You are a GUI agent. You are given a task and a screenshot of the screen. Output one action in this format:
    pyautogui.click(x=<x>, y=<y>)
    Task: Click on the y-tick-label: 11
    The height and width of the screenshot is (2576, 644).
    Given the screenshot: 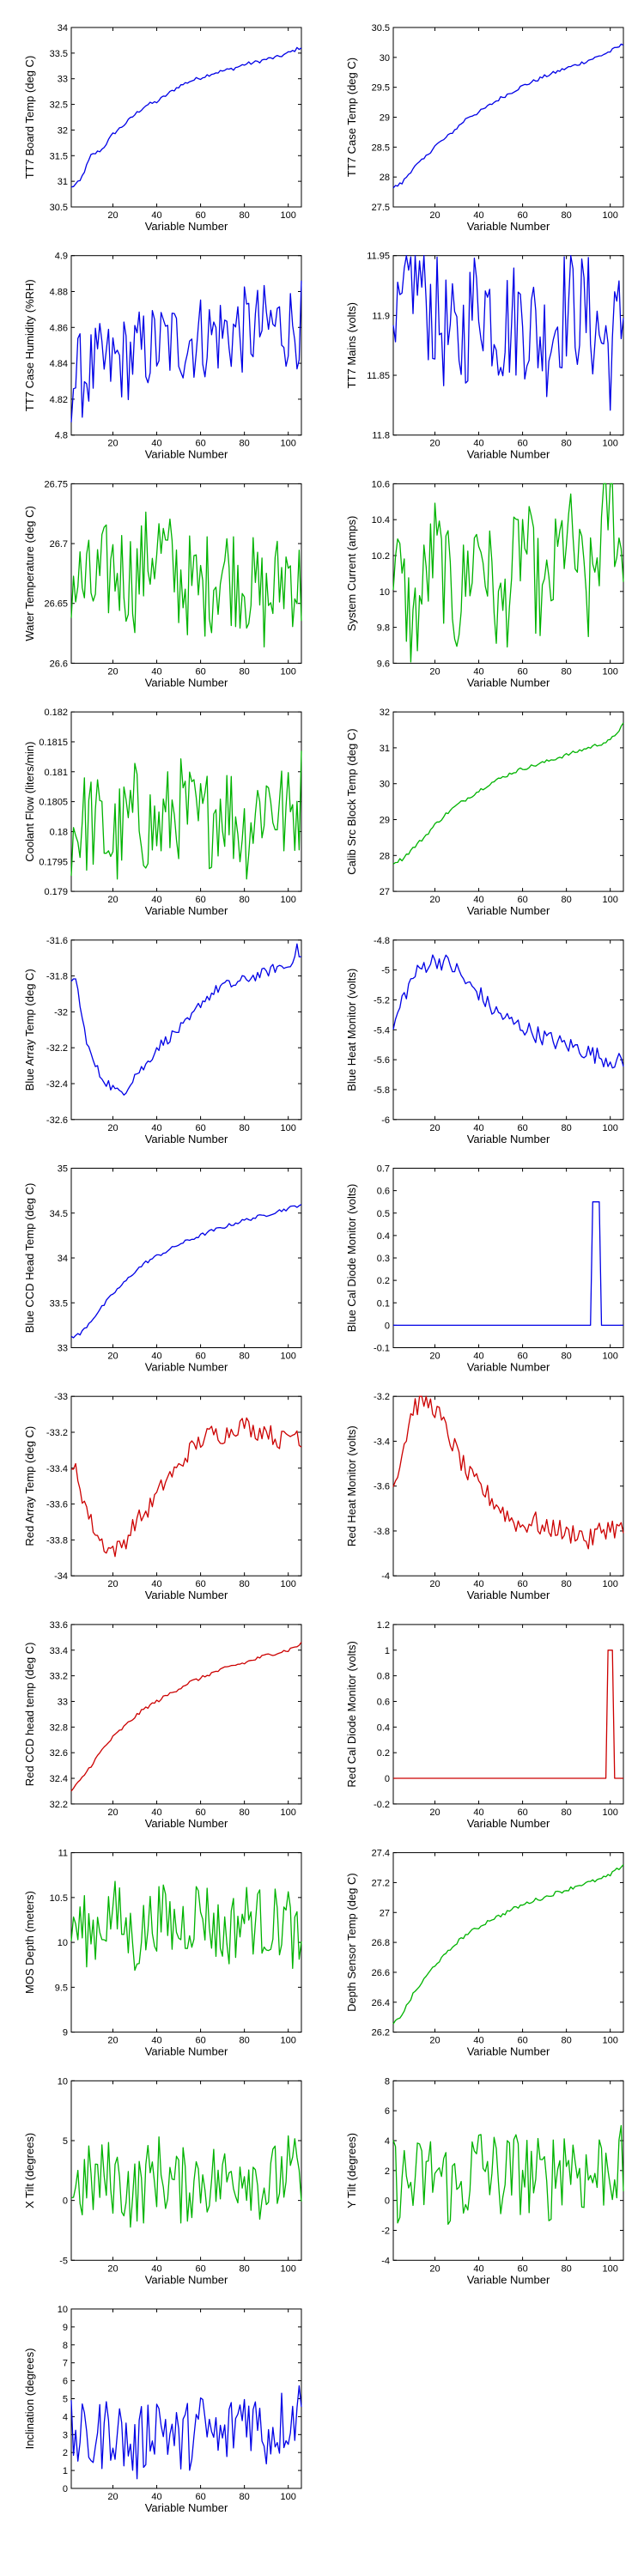 What is the action you would take?
    pyautogui.click(x=63, y=1854)
    